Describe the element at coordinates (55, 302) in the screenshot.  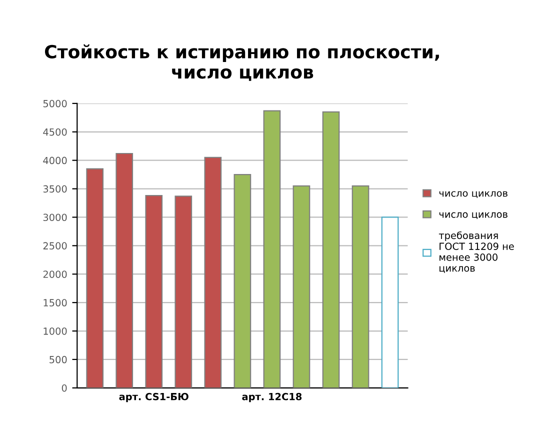
I see `y-tick-label: 1500` at that location.